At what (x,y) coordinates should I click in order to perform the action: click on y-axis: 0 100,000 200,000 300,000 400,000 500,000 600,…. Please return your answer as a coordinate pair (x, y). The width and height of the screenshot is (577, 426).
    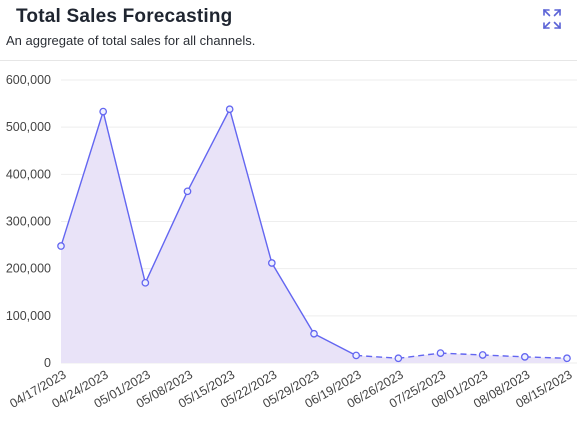
    Looking at the image, I should click on (28, 221).